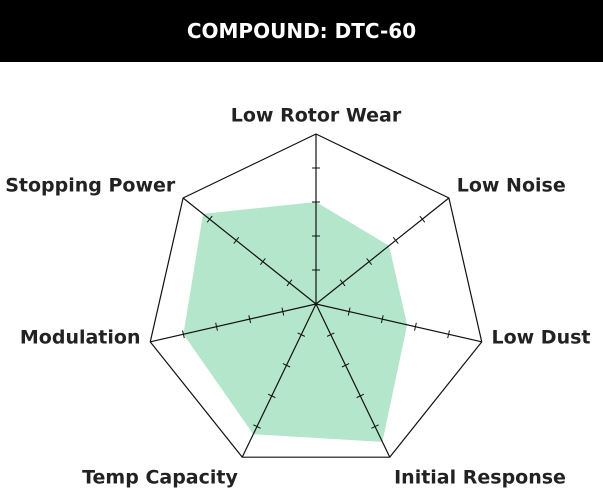  I want to click on axis-label: Initial Response, so click(480, 478).